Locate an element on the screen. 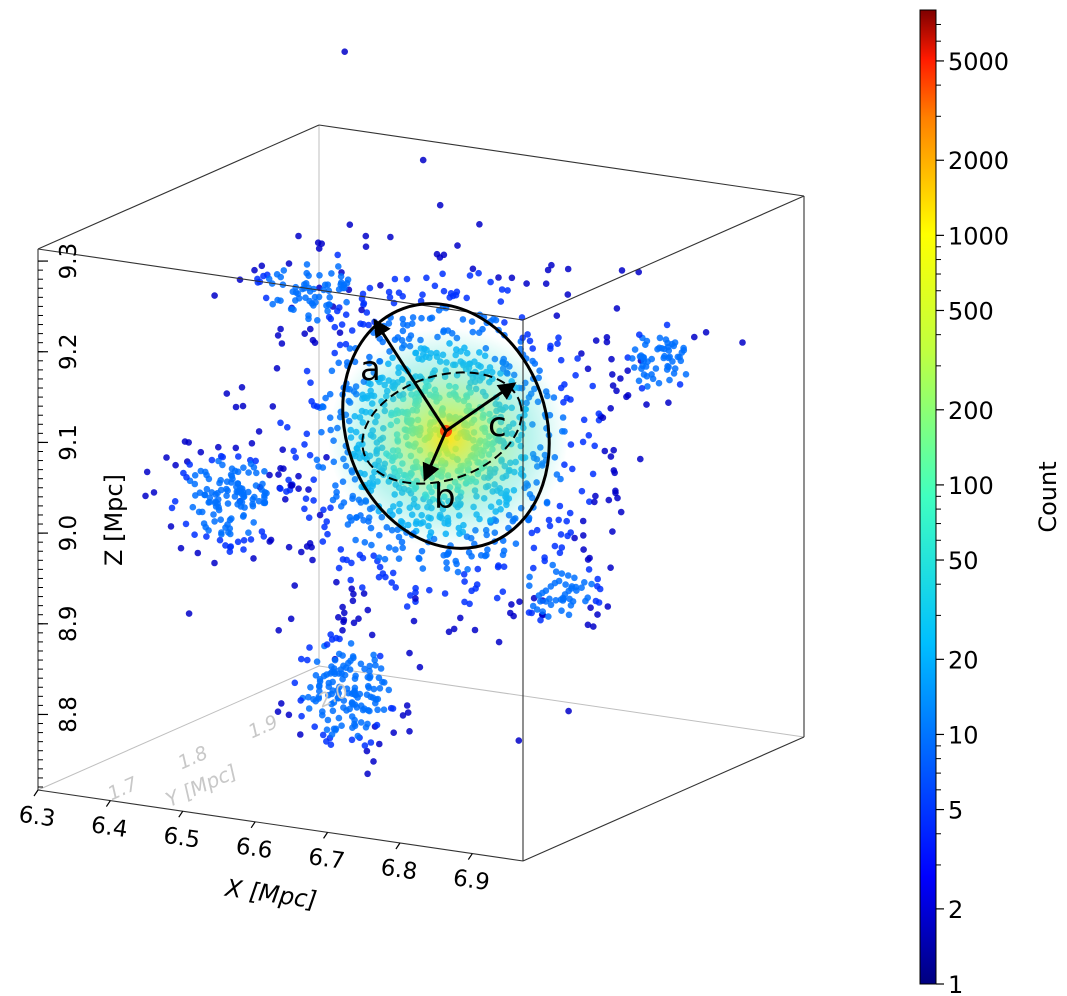 The height and width of the screenshot is (996, 1067). x-axis: 6.3 6.4 6.5 6.6 6.7 6.8 6.9 is located at coordinates (254, 842).